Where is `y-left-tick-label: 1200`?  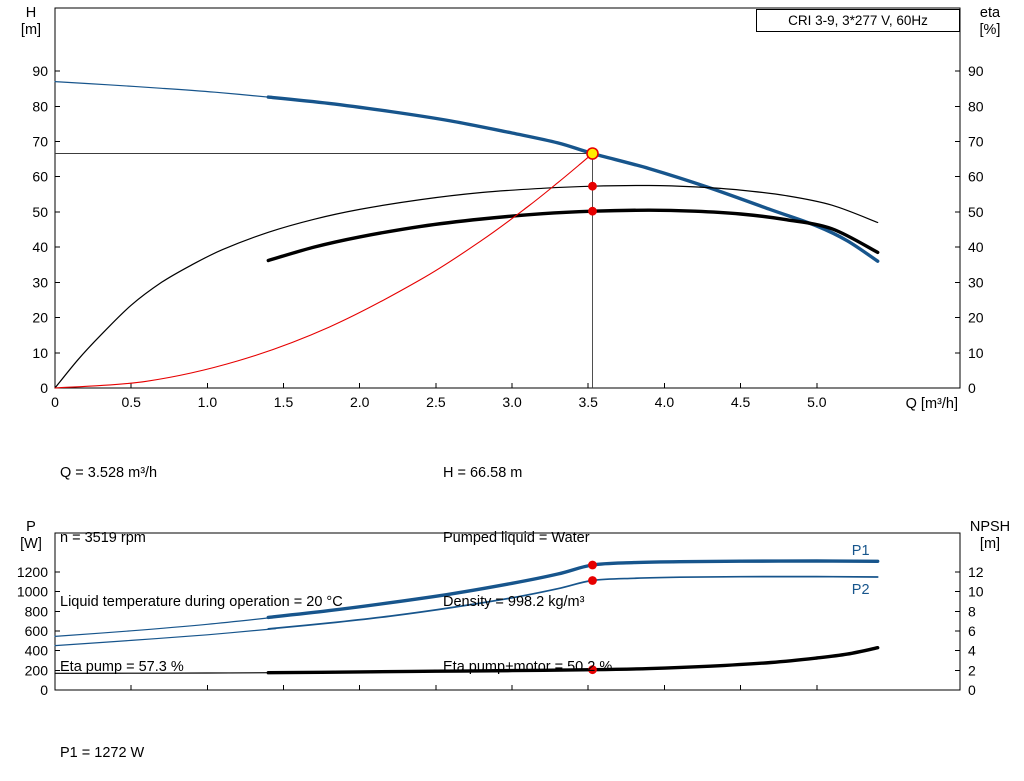
y-left-tick-label: 1200 is located at coordinates (32, 572).